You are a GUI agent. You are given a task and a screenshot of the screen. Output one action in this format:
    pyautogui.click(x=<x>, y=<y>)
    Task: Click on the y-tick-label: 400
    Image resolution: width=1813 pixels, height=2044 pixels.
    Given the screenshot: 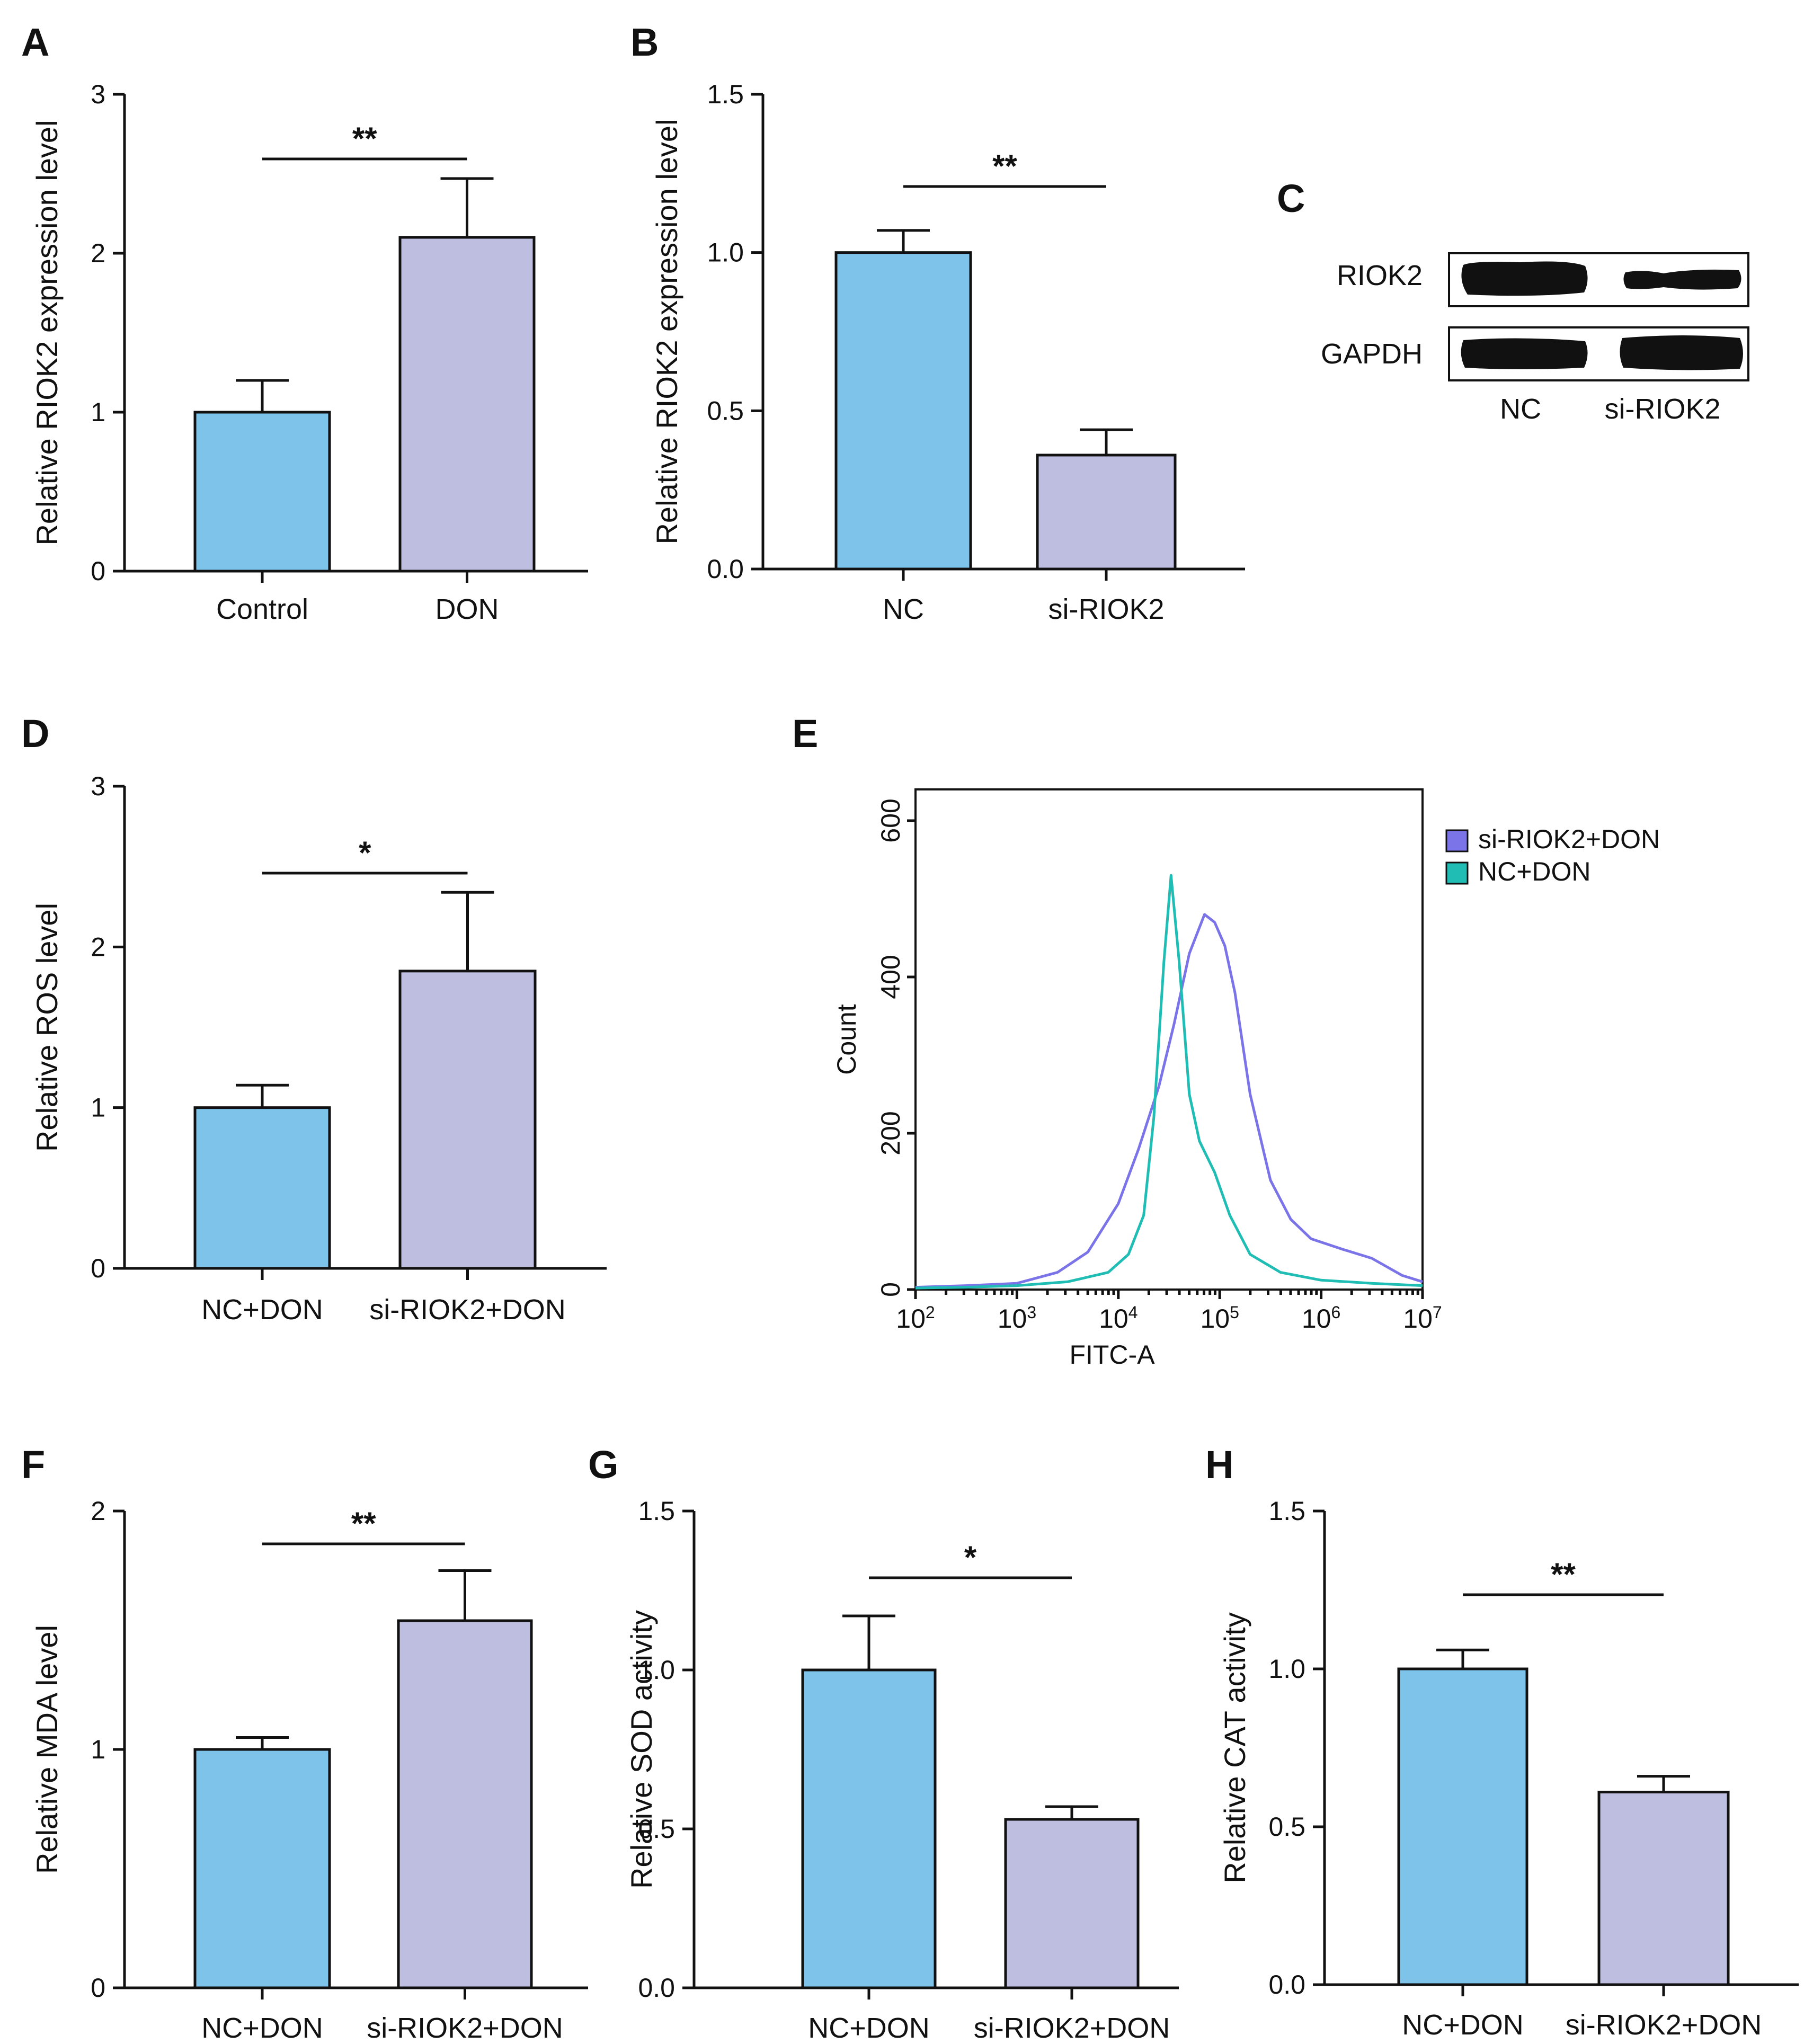 What is the action you would take?
    pyautogui.click(x=890, y=977)
    